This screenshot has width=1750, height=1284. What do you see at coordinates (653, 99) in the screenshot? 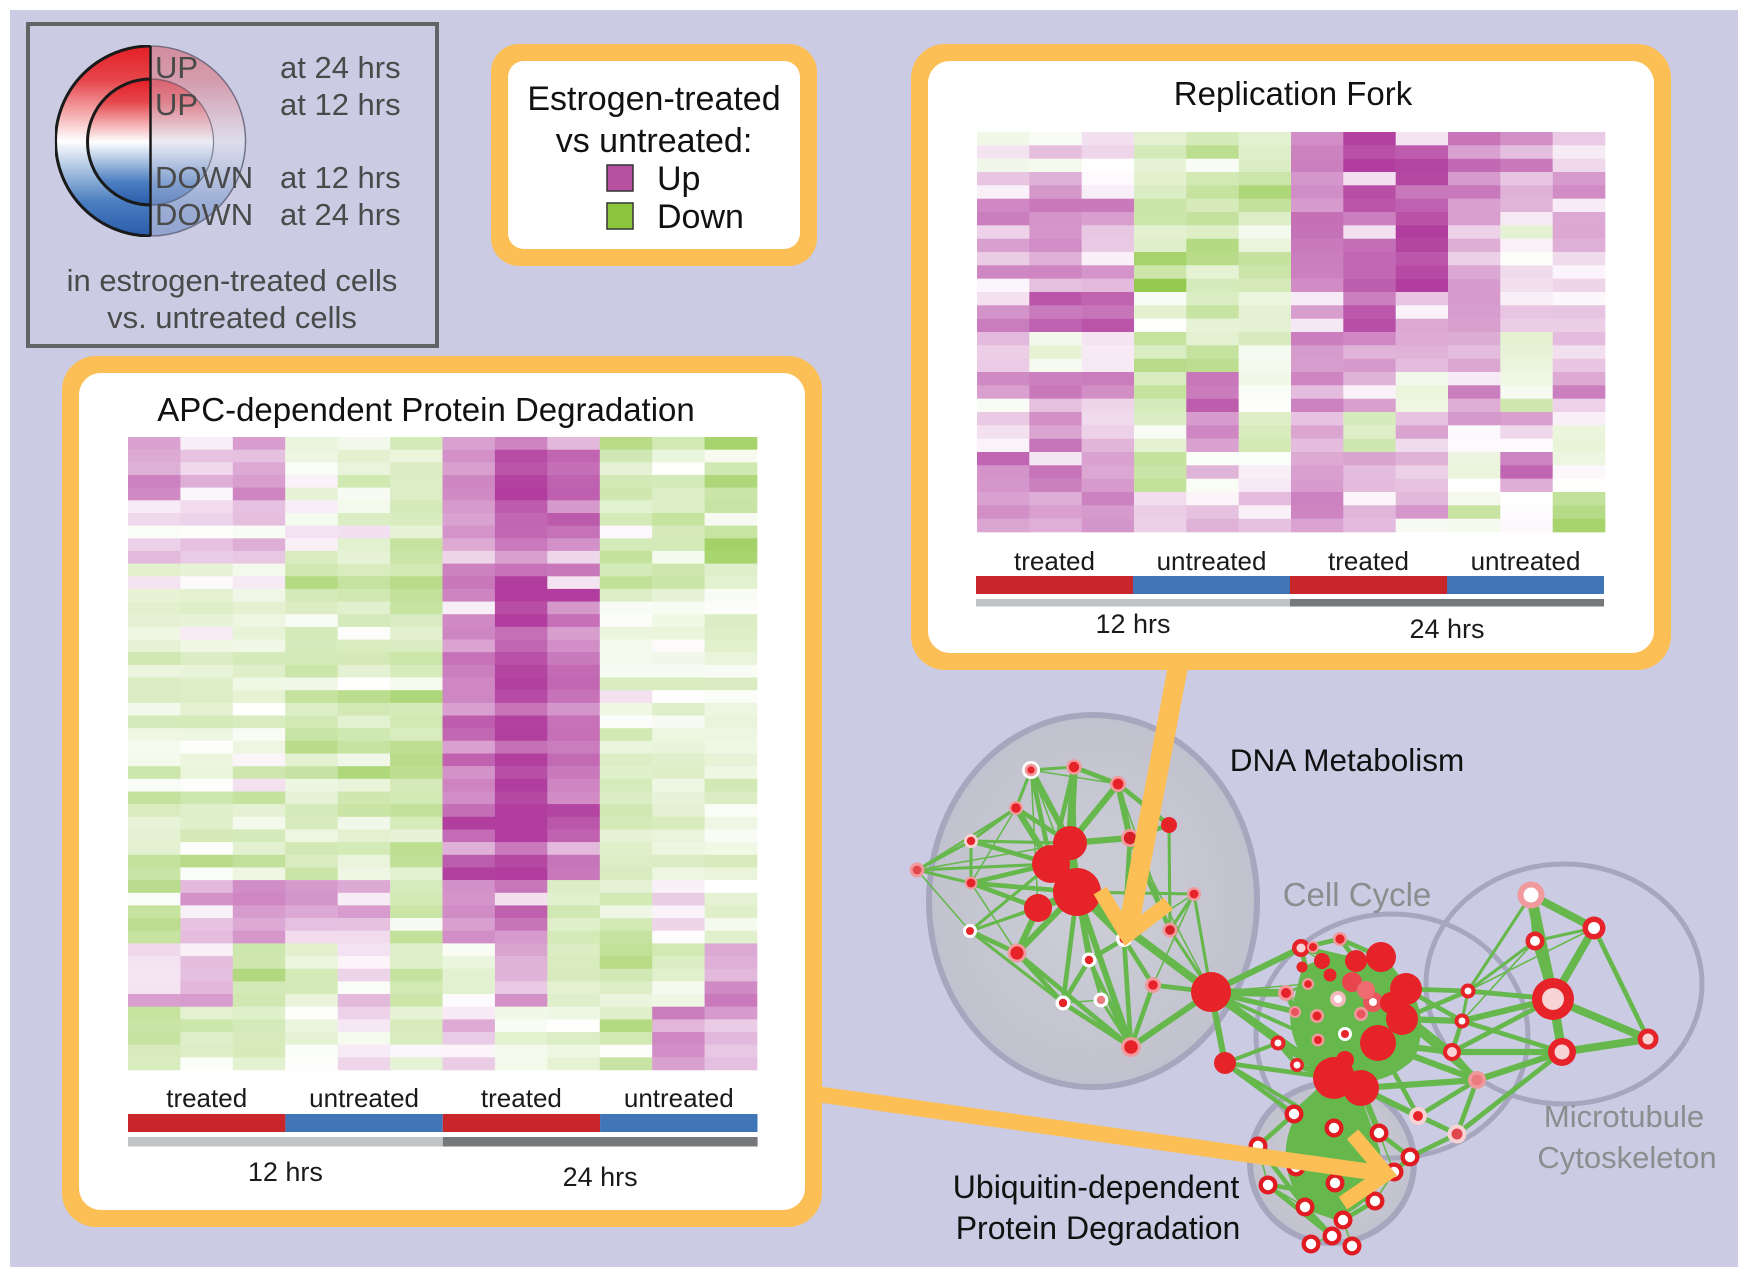
I see `svg-text: Estrogen-treated` at bounding box center [653, 99].